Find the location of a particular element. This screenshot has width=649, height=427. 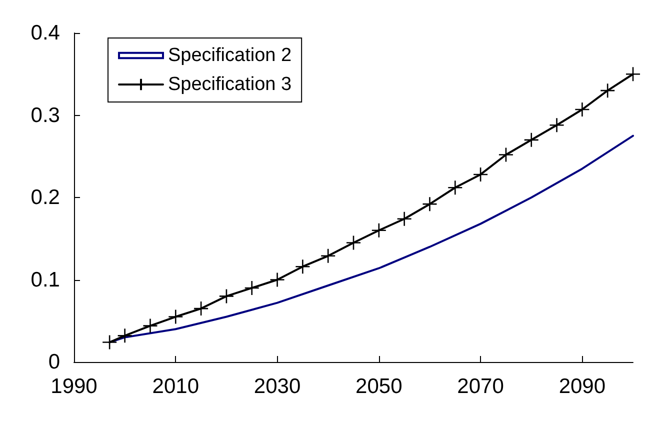

x-tick-label: 2050 is located at coordinates (379, 386).